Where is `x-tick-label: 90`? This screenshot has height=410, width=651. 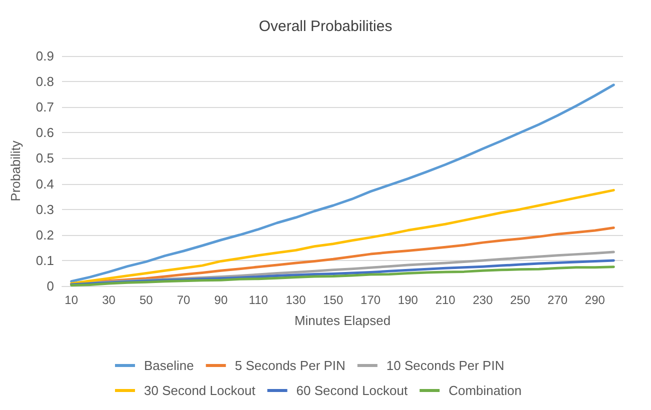 x-tick-label: 90 is located at coordinates (221, 300).